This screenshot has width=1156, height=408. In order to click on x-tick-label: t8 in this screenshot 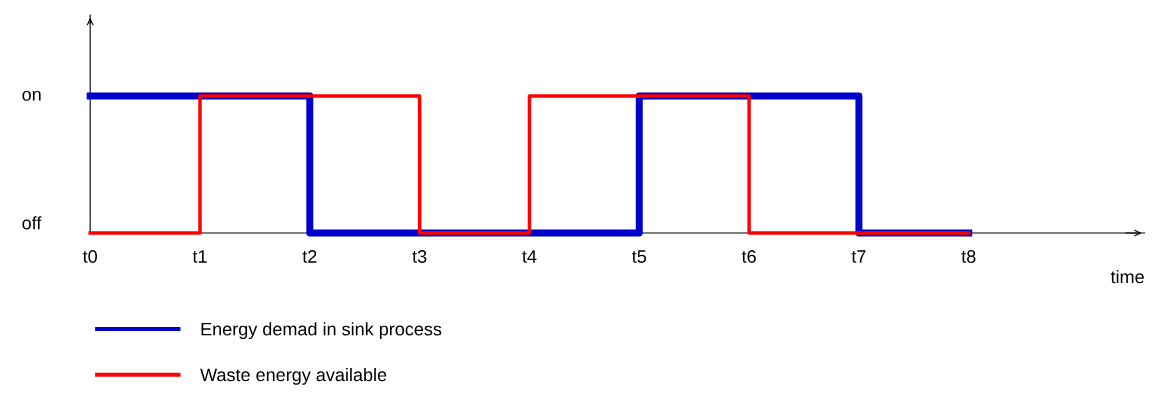, I will do `click(968, 256)`.